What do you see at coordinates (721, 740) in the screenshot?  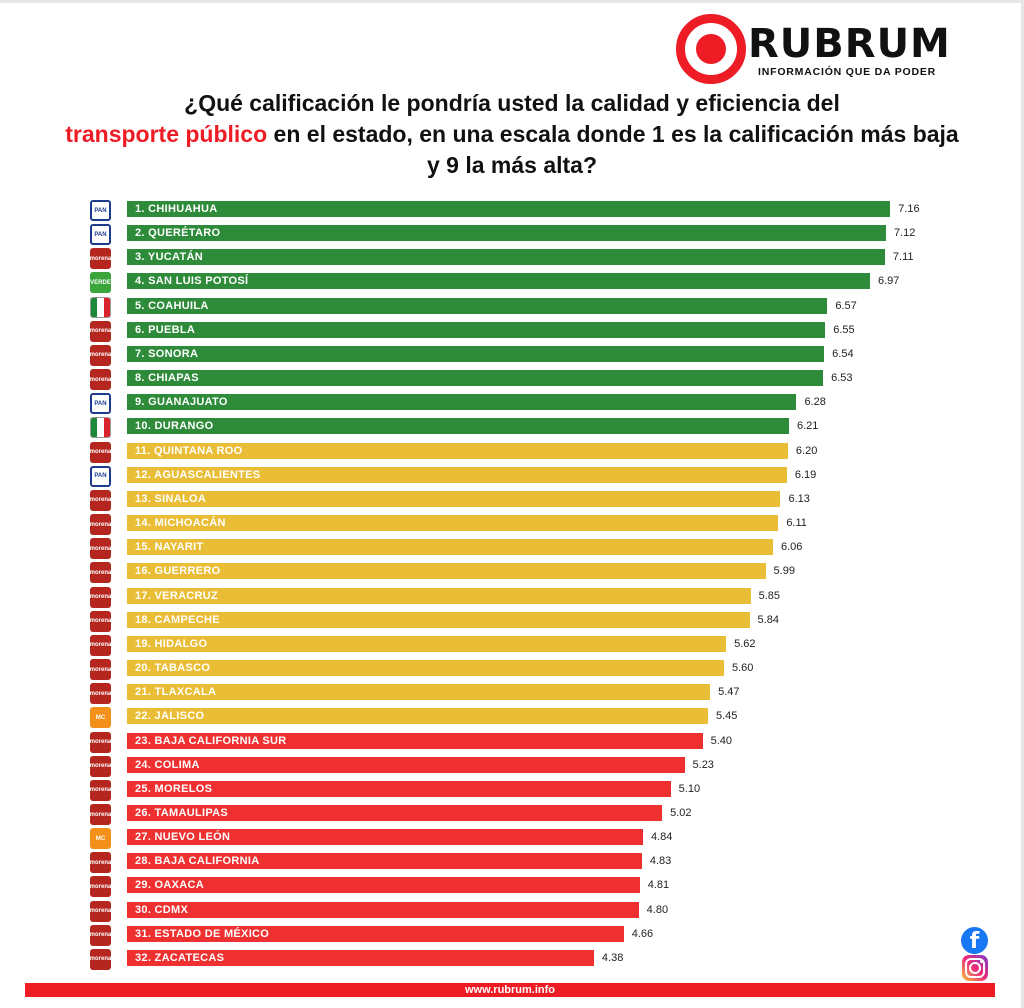 I see `bar-value-label: 5.40` at bounding box center [721, 740].